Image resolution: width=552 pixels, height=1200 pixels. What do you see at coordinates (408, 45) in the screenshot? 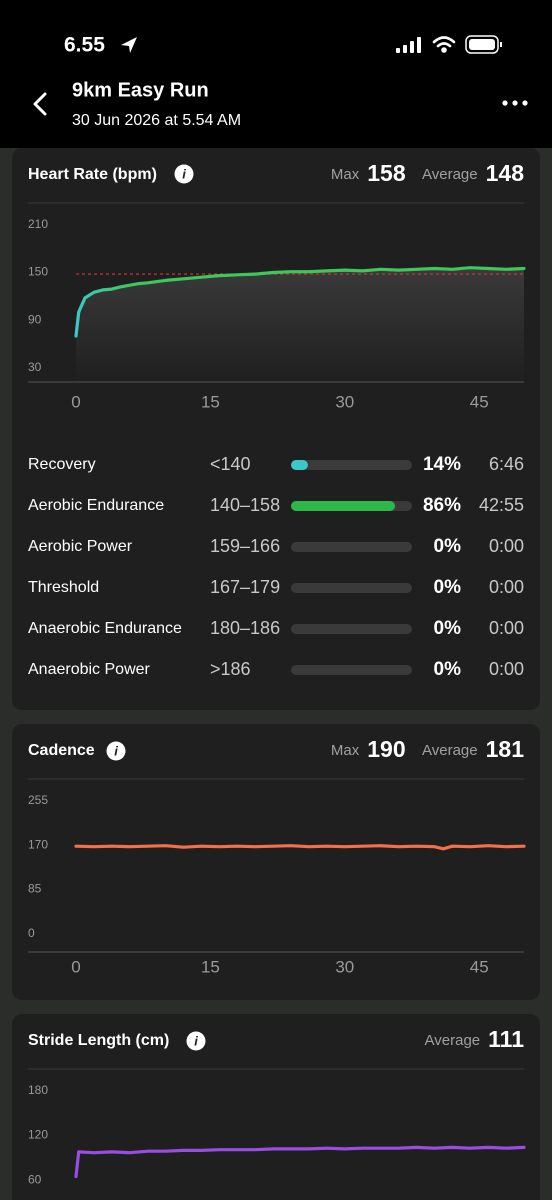
I see `signal-icon` at bounding box center [408, 45].